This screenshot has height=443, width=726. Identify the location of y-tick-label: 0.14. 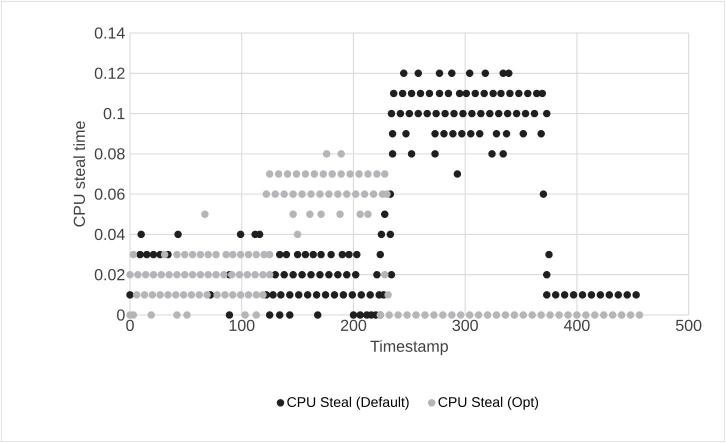
(109, 33).